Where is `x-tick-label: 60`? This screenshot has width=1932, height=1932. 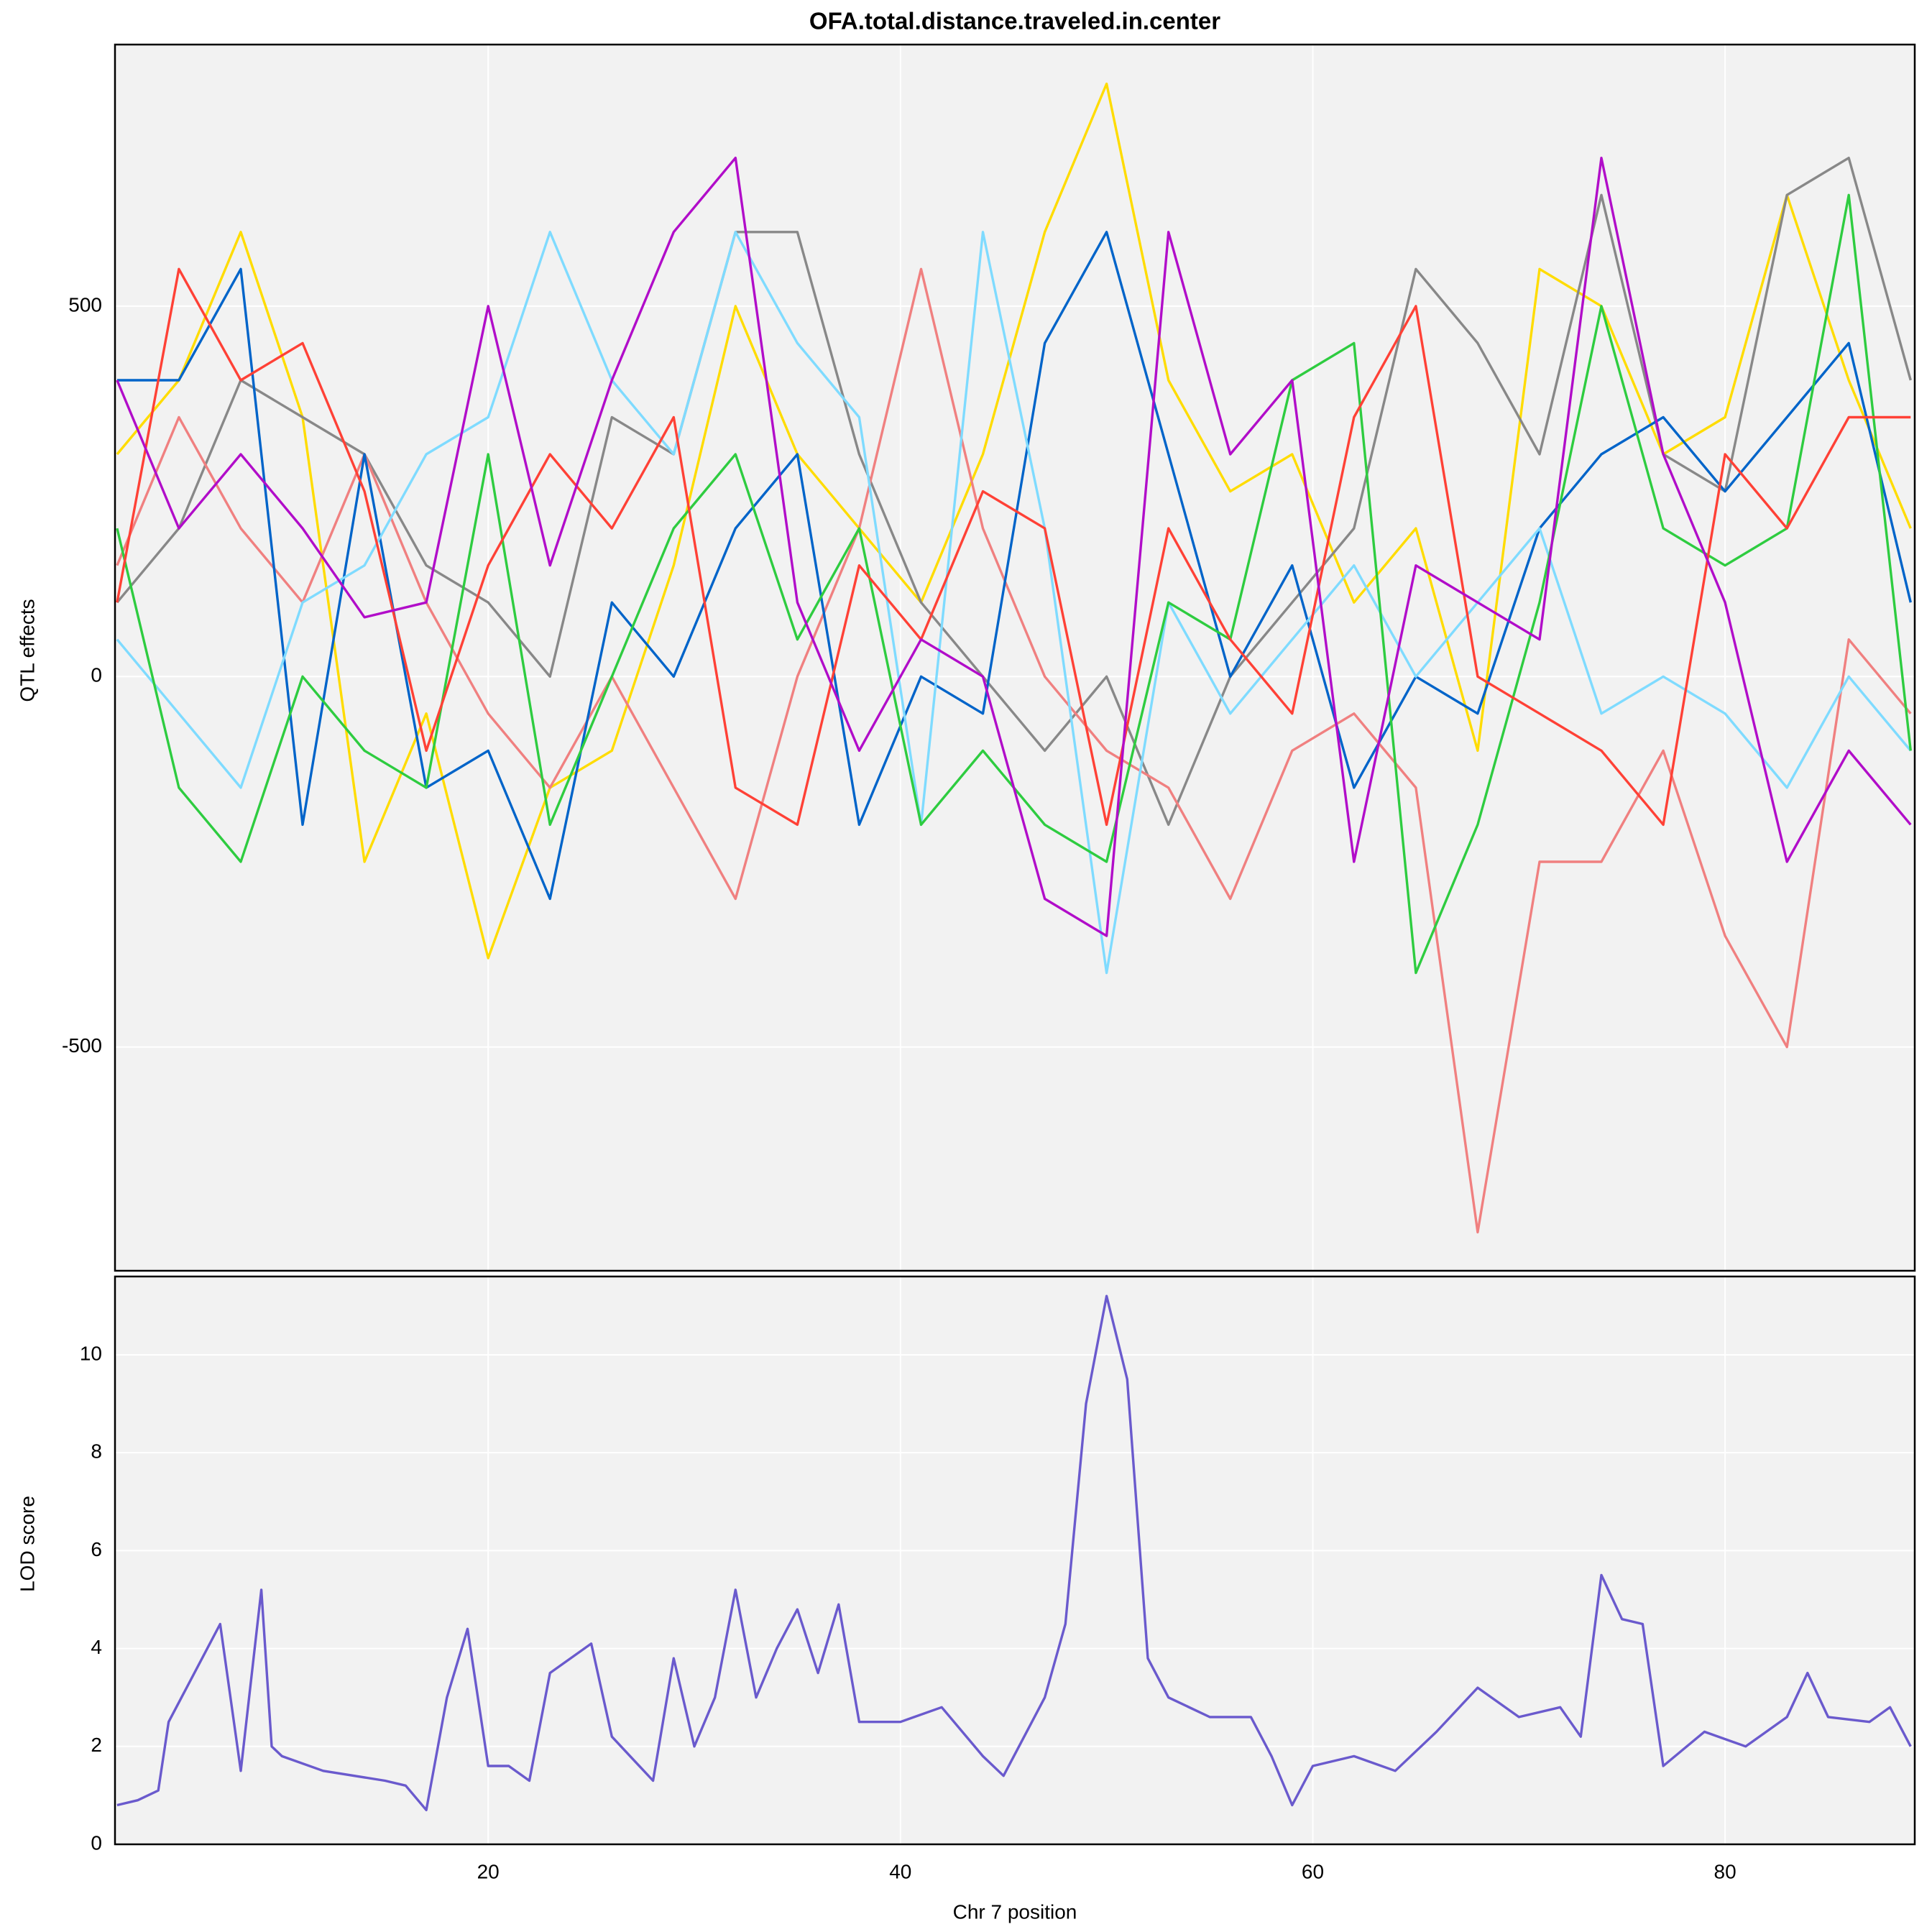
x-tick-label: 60 is located at coordinates (1313, 1871).